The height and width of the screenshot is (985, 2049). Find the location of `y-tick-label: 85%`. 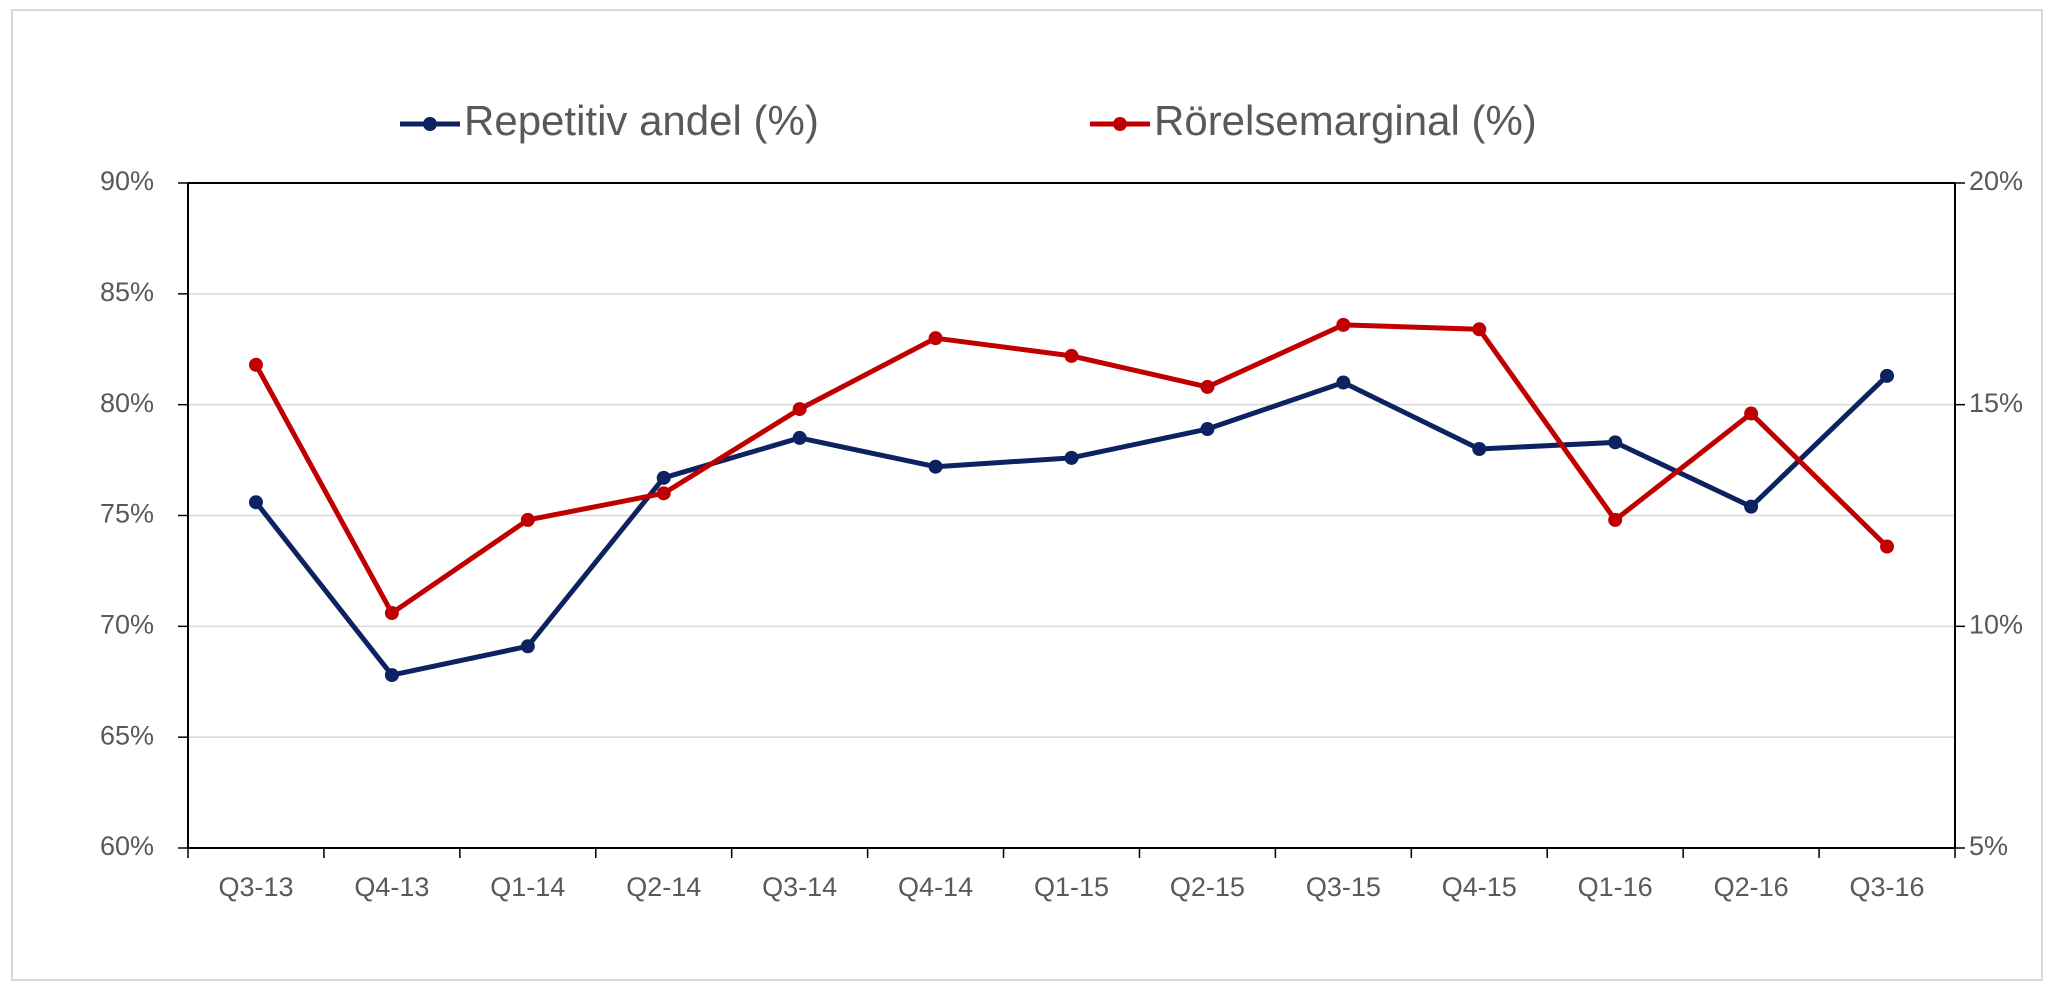

y-tick-label: 85% is located at coordinates (127, 292).